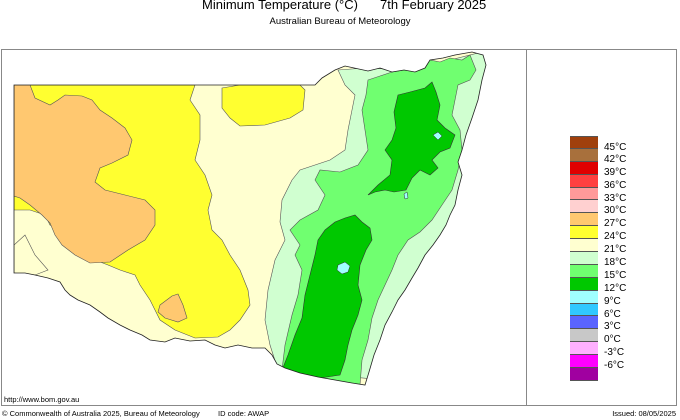 This screenshot has height=420, width=680. What do you see at coordinates (598, 182) in the screenshot?
I see `legend-swatch: 36°C` at bounding box center [598, 182].